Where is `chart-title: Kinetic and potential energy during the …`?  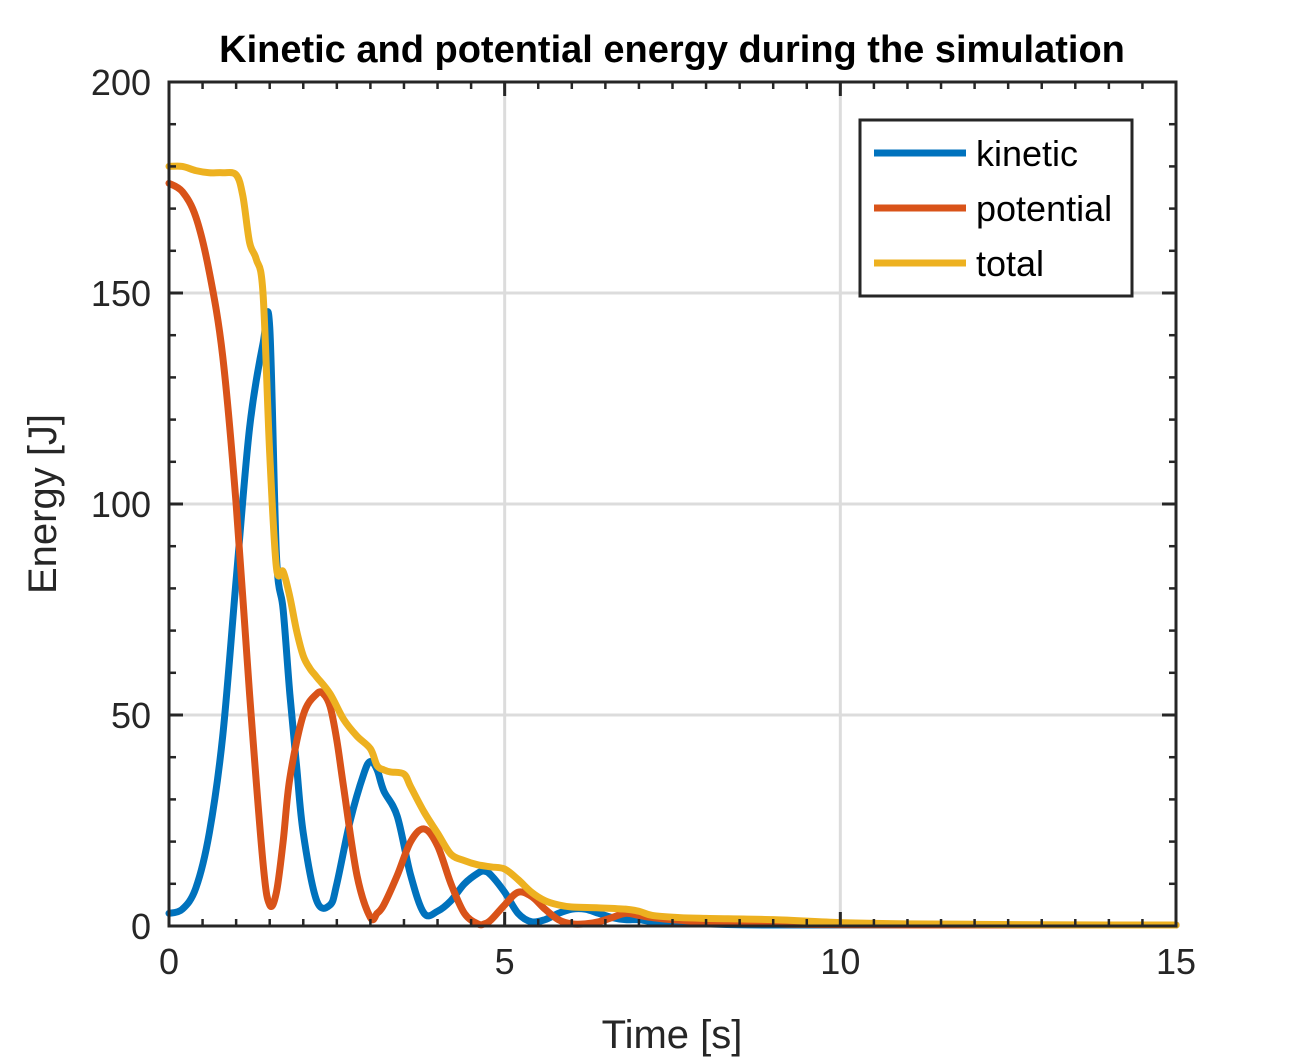
chart-title: Kinetic and potential energy during the … is located at coordinates (672, 50).